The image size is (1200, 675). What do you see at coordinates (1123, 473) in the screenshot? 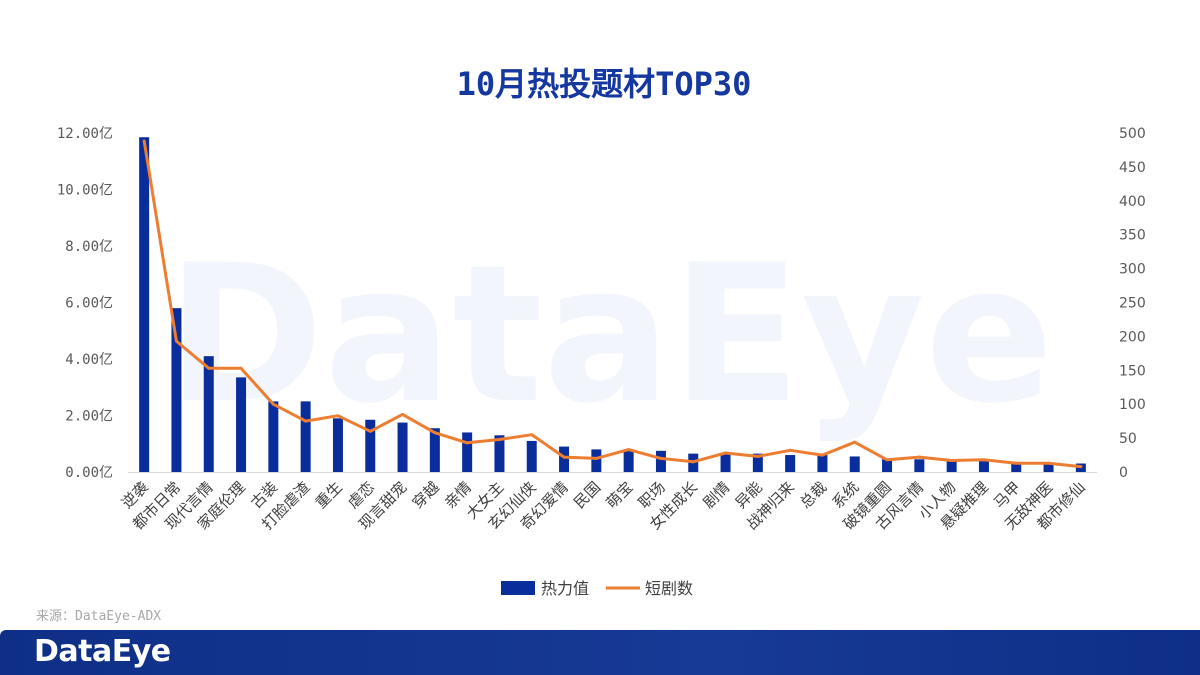
I see `right-axis-tick-label: 0` at bounding box center [1123, 473].